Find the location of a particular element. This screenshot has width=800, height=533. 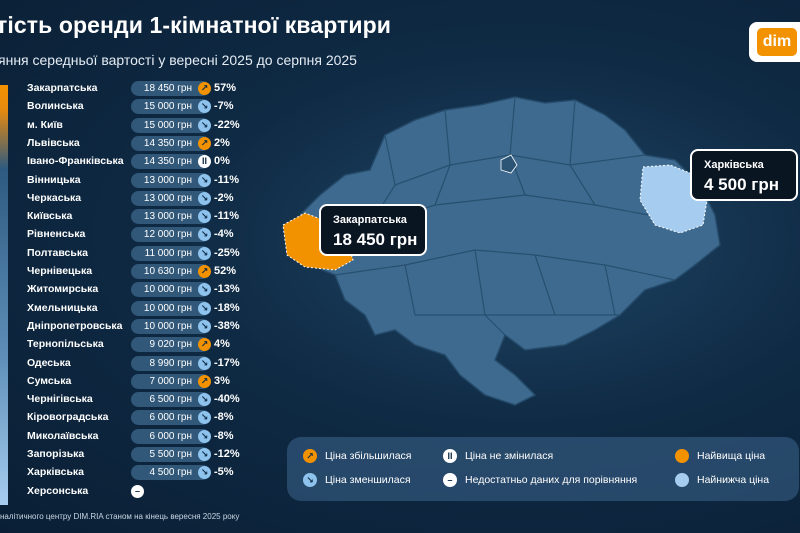

legend-highest-label: Найвища ціна is located at coordinates (731, 456).